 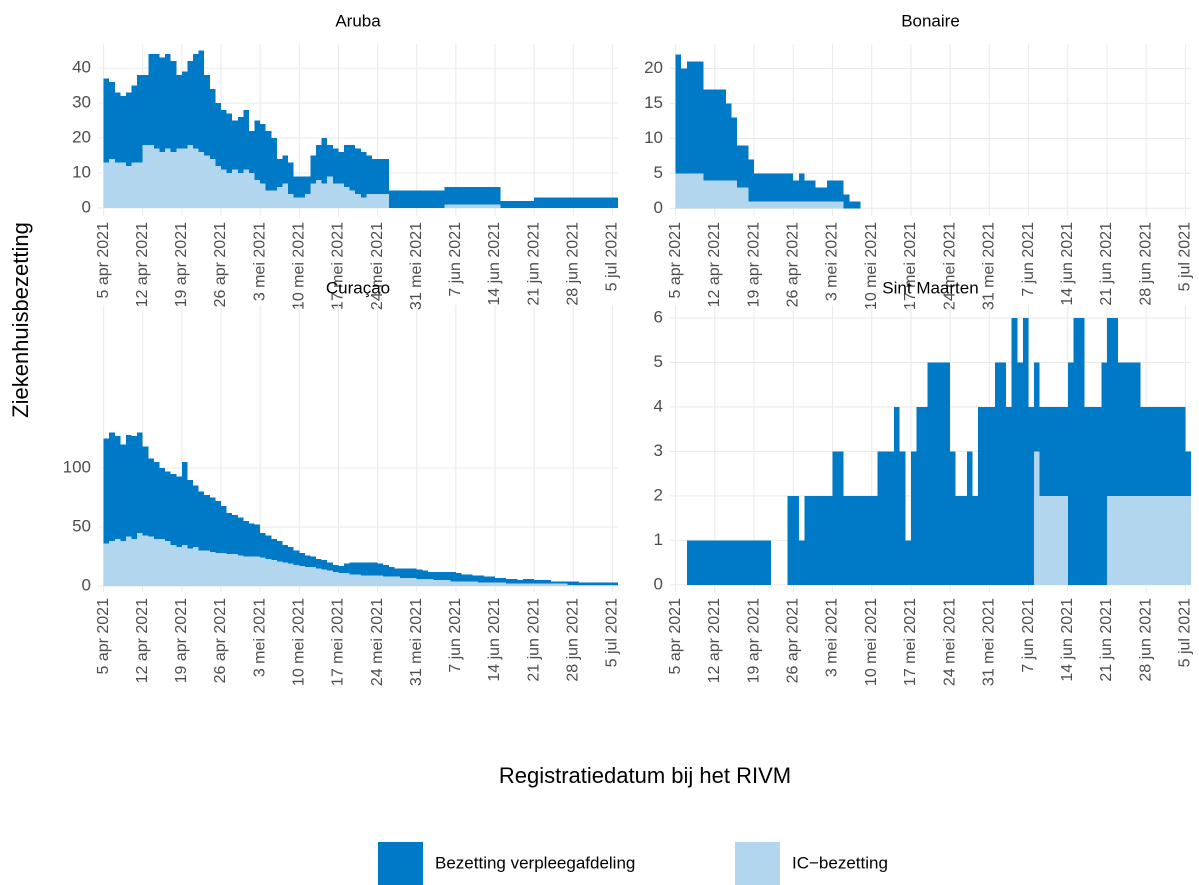 What do you see at coordinates (377, 266) in the screenshot?
I see `x-tick-label: 24 mei 2021` at bounding box center [377, 266].